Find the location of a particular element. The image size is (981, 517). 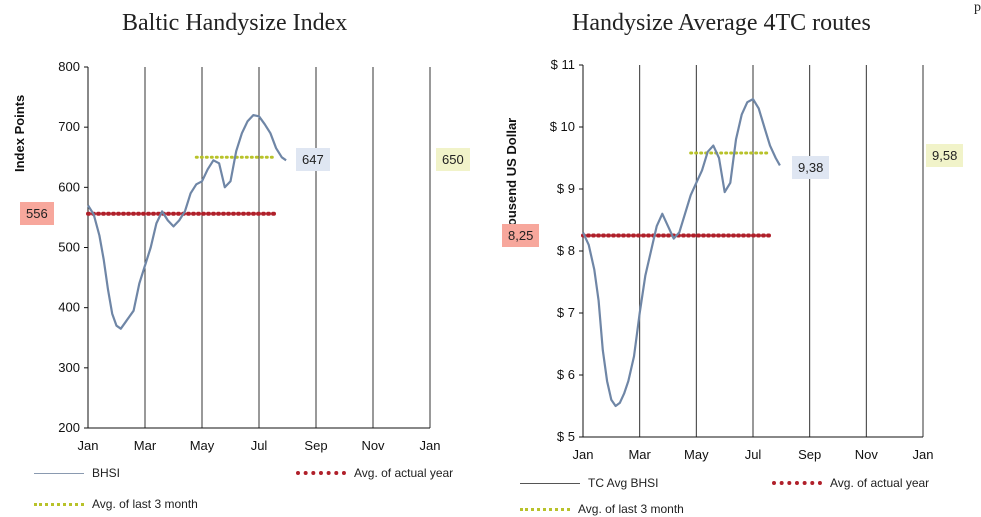

y-tick-label: $ 5 is located at coordinates (566, 436).